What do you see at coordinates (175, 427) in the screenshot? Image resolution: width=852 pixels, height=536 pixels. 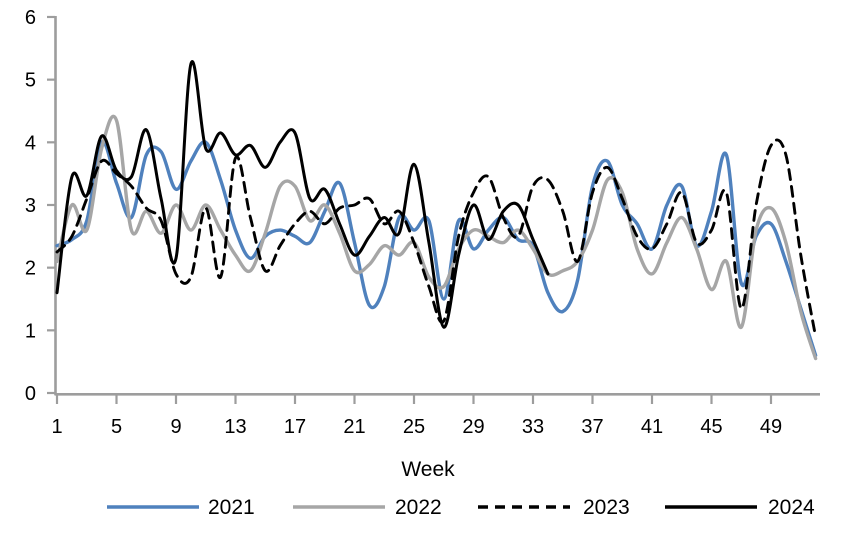 I see `x-tick-label: 9` at bounding box center [175, 427].